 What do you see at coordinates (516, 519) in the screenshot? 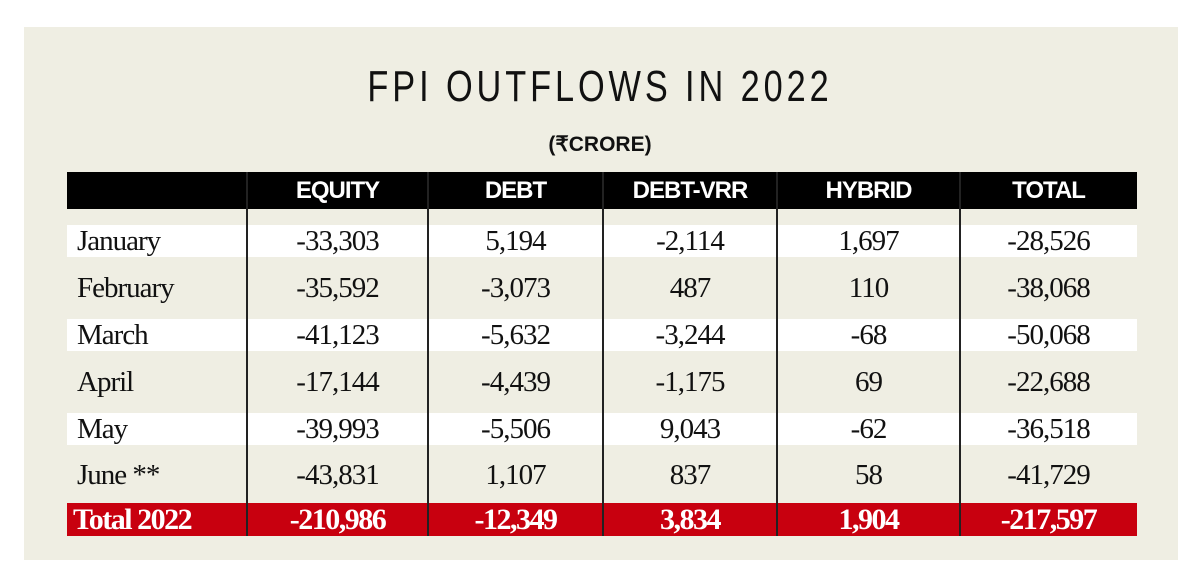
I see `total-cell: -12,349` at bounding box center [516, 519].